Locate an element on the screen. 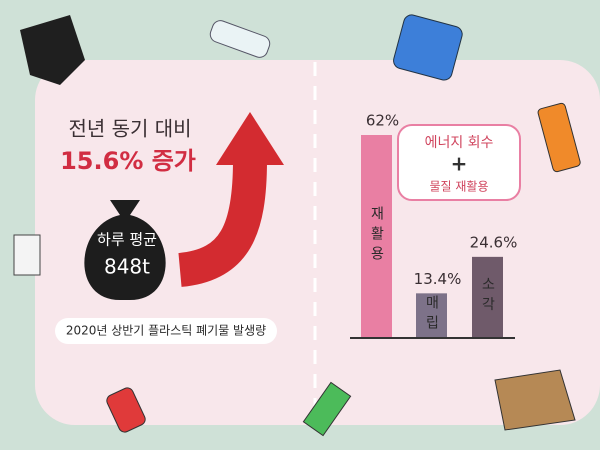  daily-label: 하루 평균 is located at coordinates (127, 240).